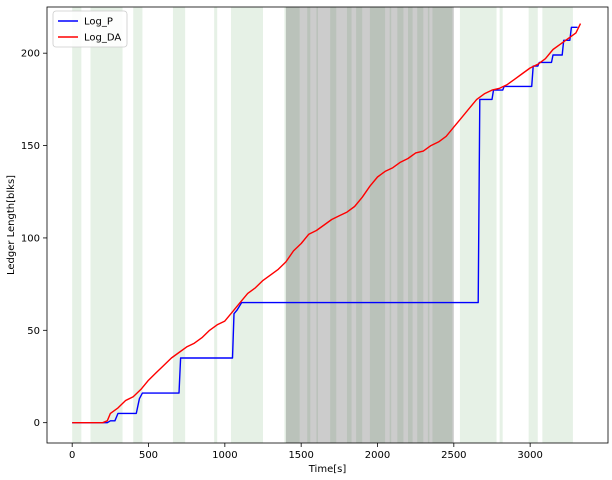  Describe the element at coordinates (224, 455) in the screenshot. I see `x-tick-label: 1000` at that location.